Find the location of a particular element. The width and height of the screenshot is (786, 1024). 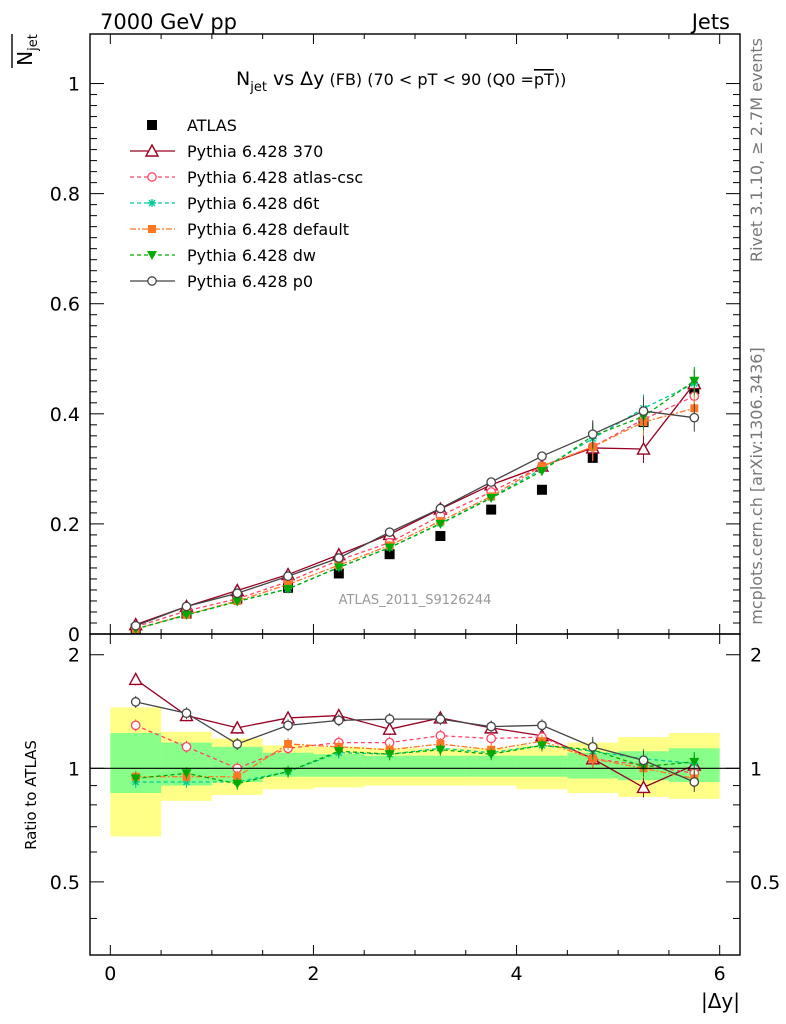

x-tick-label: 4 is located at coordinates (517, 974).